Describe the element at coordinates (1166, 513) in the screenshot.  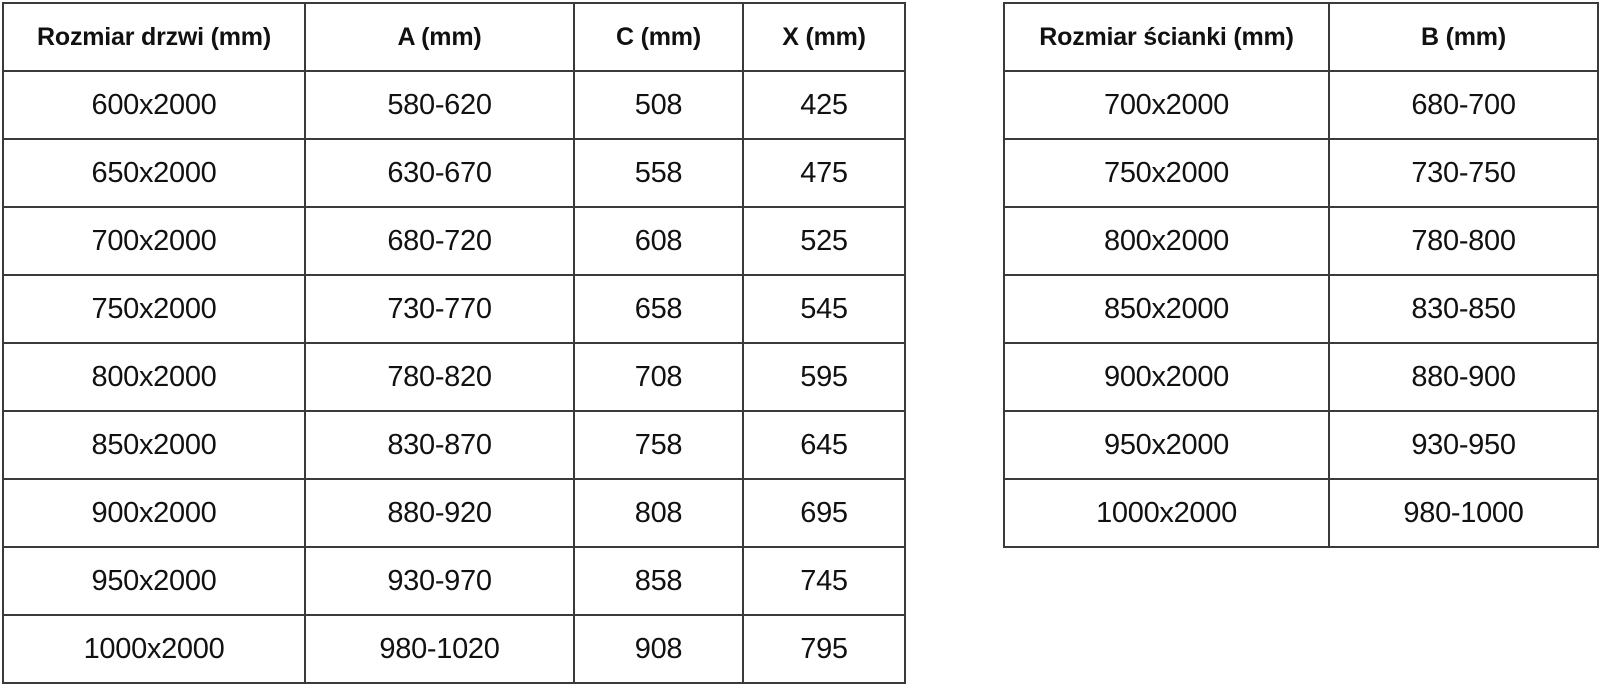
I see `cell-wall-size: 1000x2000` at that location.